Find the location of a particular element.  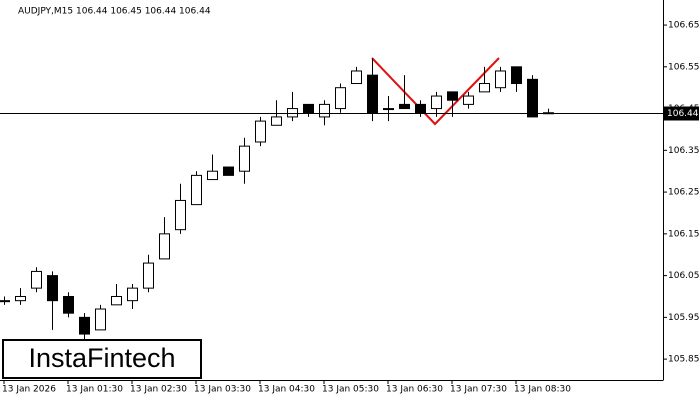

logo-box is located at coordinates (102, 359).